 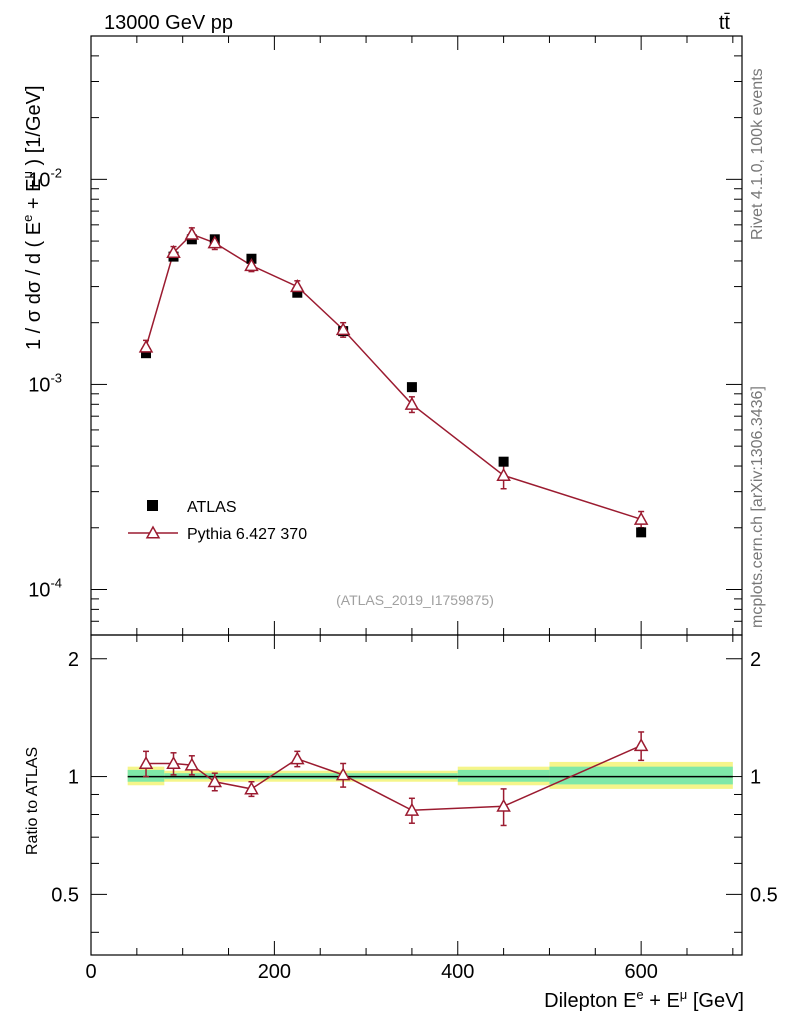 I want to click on mcplots-label: mcplots.cern.ch [arXiv:1306.3436], so click(x=757, y=507).